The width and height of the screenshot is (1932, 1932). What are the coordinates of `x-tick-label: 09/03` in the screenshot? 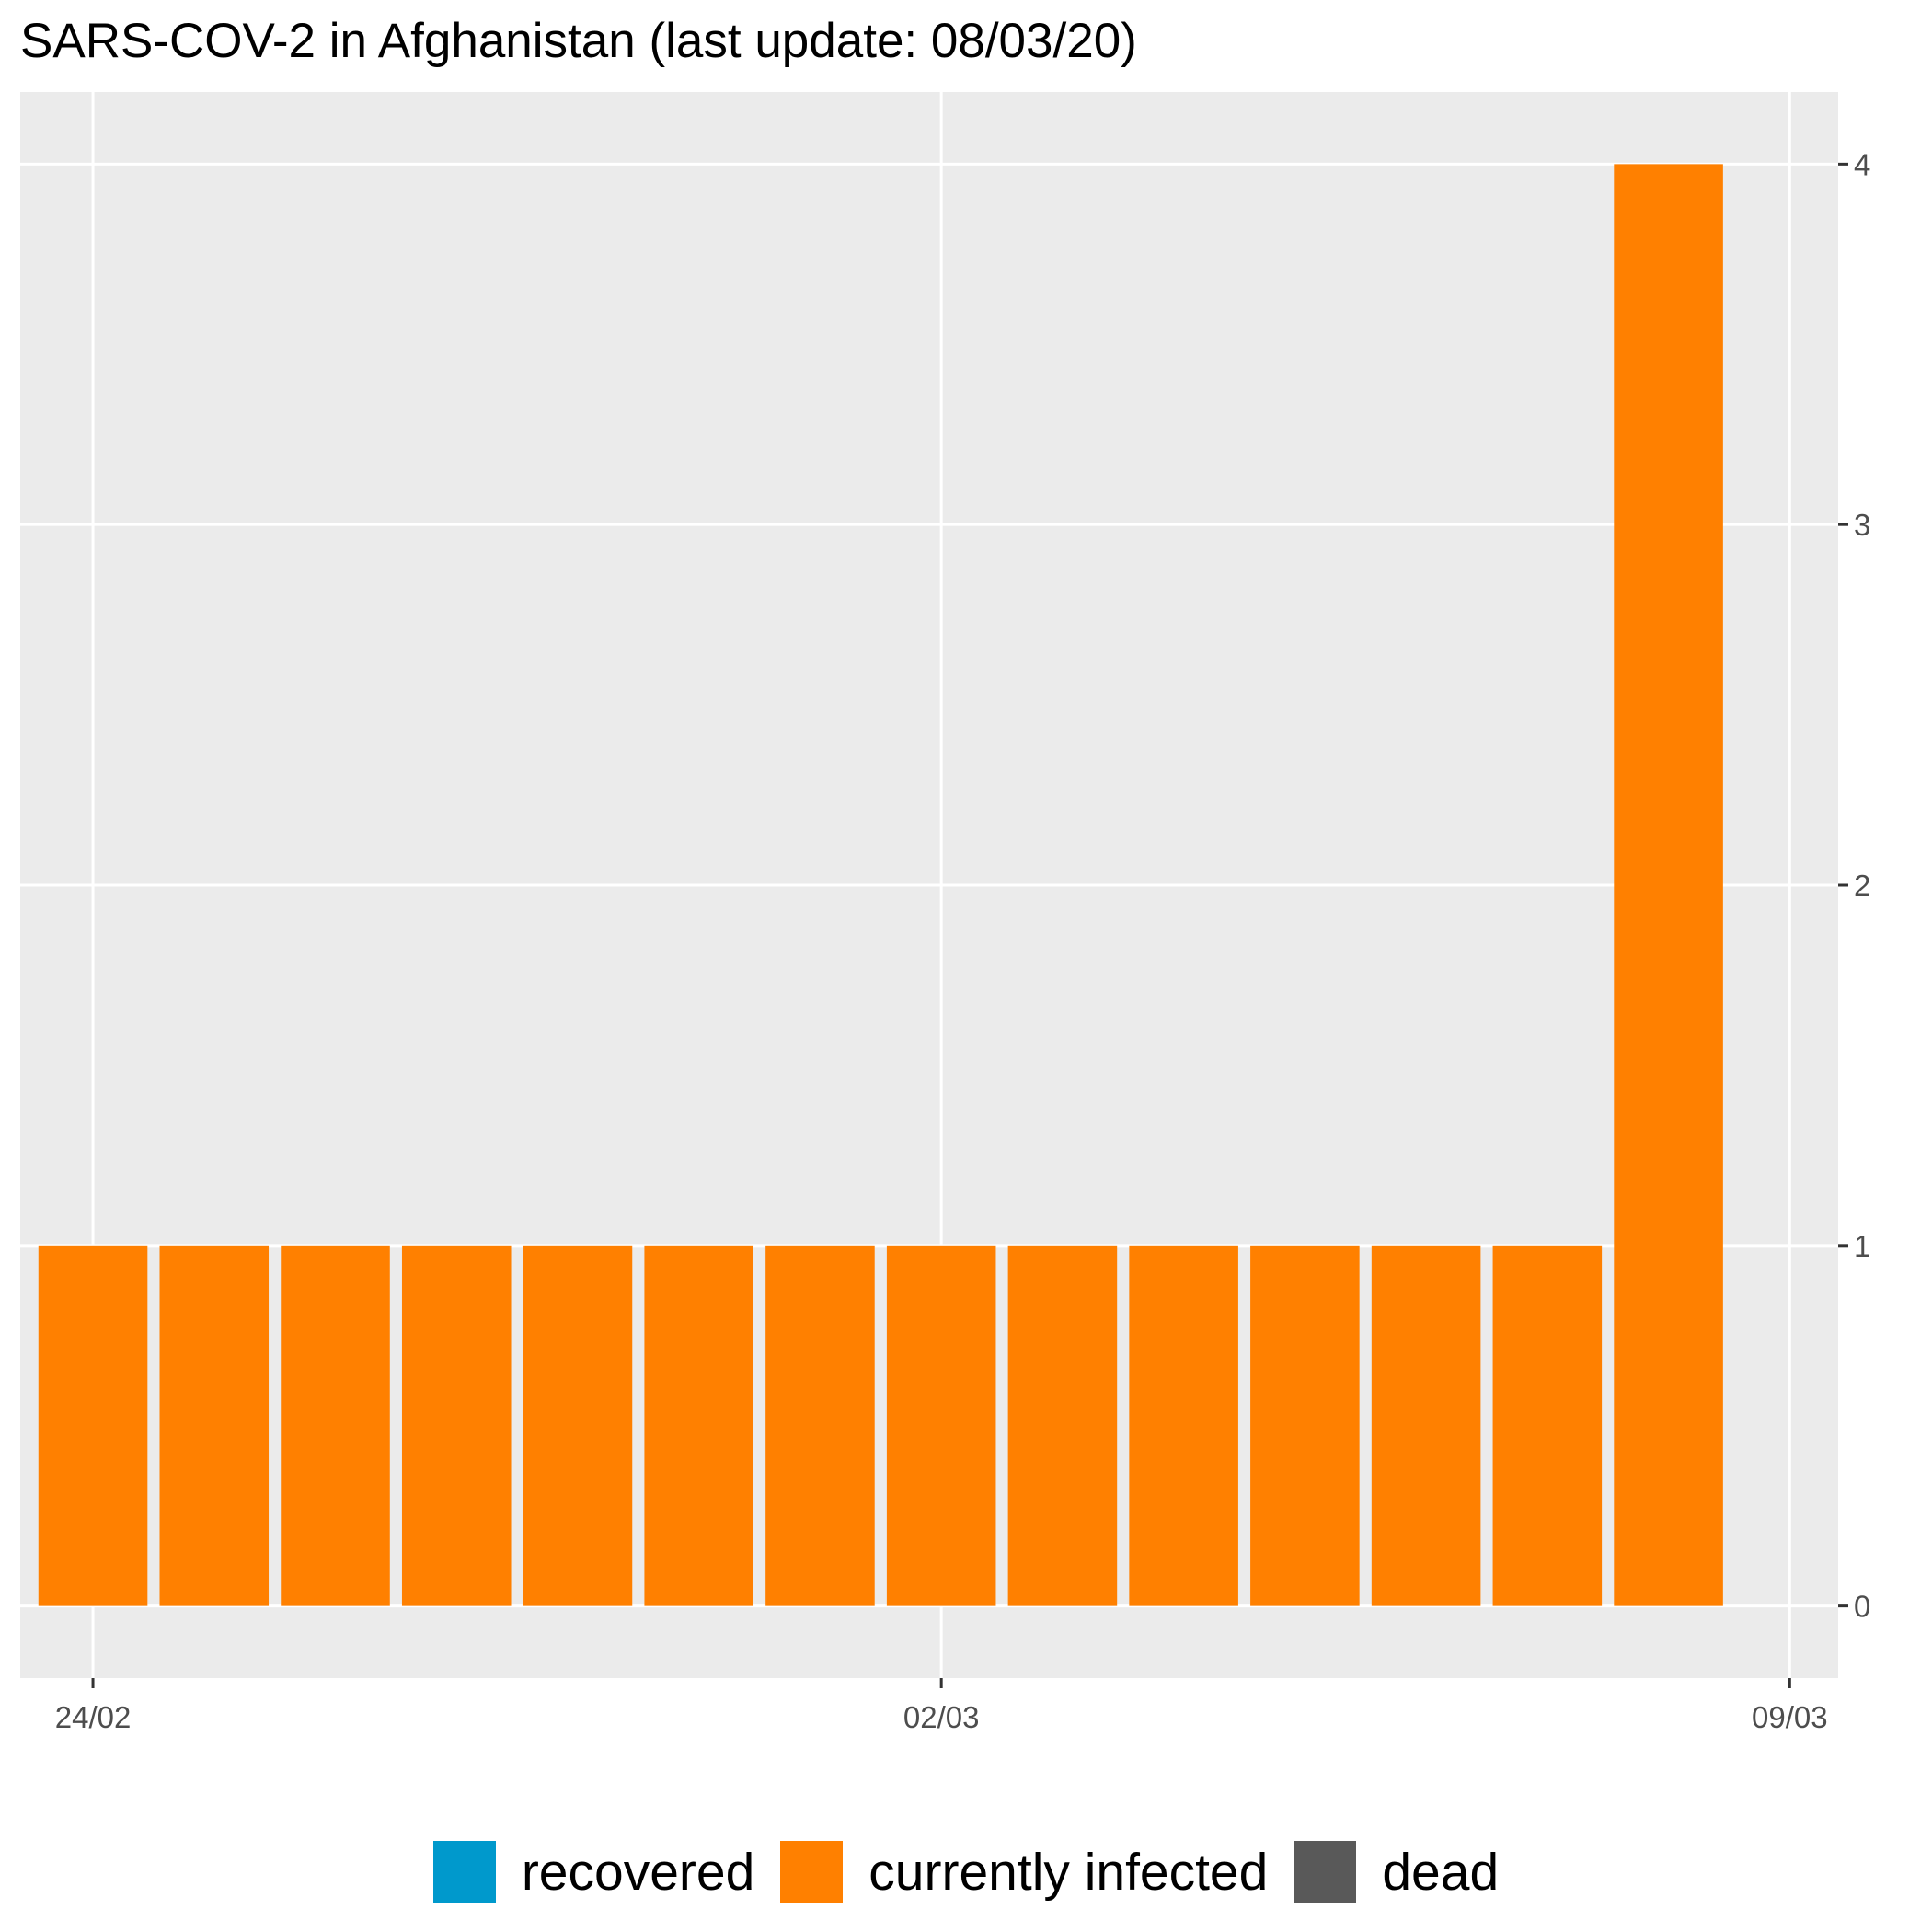 It's located at (1790, 1717).